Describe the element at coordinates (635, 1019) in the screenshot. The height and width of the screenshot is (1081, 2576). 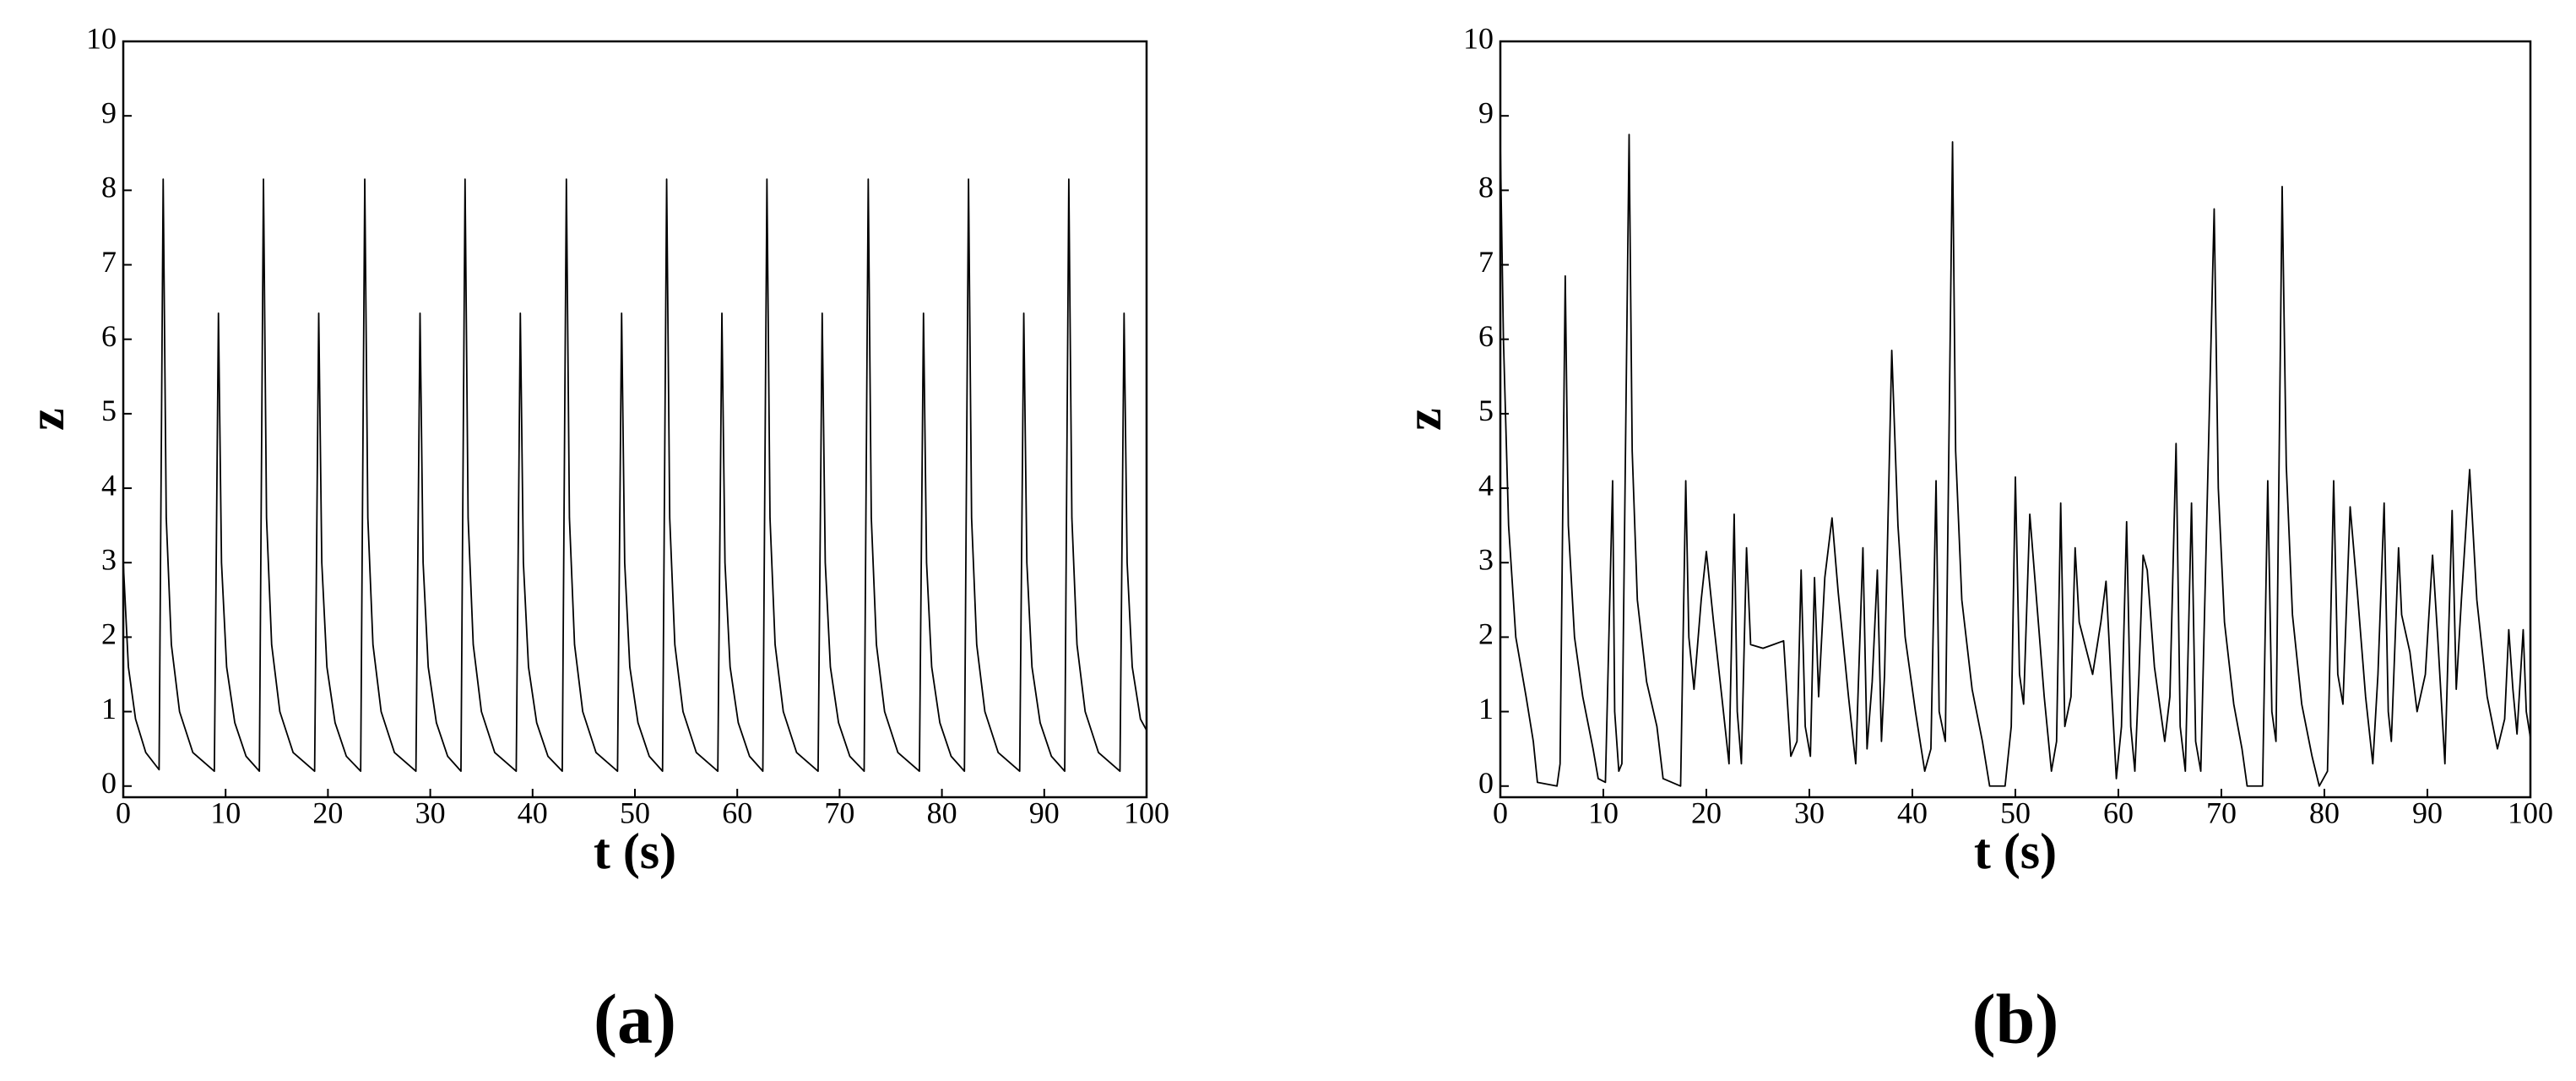
I see `panel-label: (a)` at that location.